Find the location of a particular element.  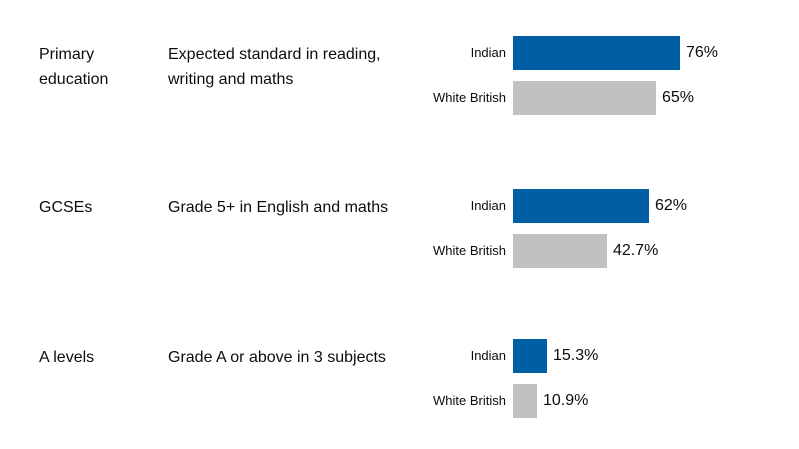

bar-group: White British 10.9% is located at coordinates (399, 401).